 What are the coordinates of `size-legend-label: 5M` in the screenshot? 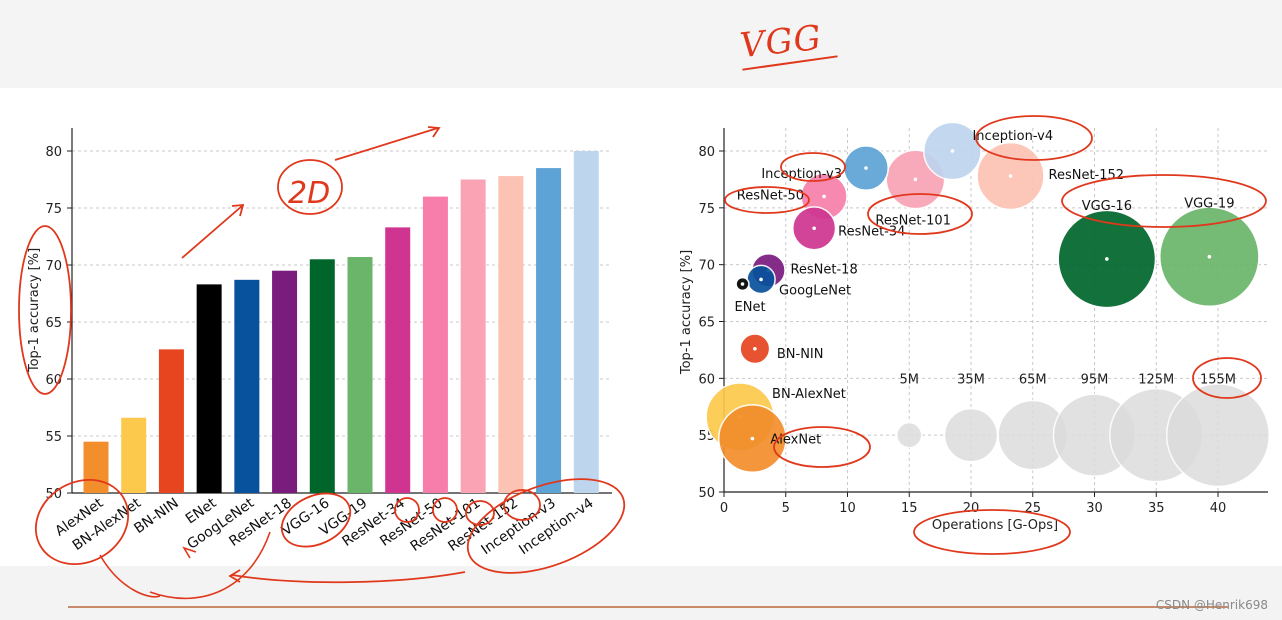 It's located at (910, 379).